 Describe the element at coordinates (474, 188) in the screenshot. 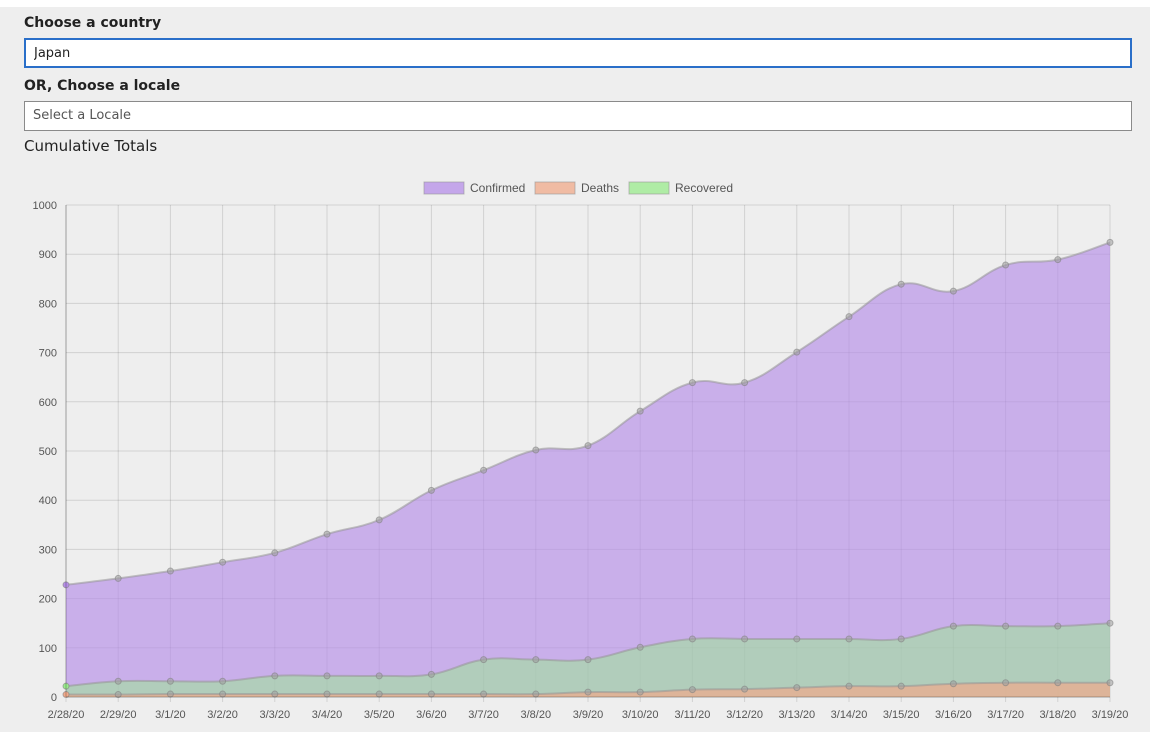

I see `legend-item-confirmed: Confirmed` at that location.